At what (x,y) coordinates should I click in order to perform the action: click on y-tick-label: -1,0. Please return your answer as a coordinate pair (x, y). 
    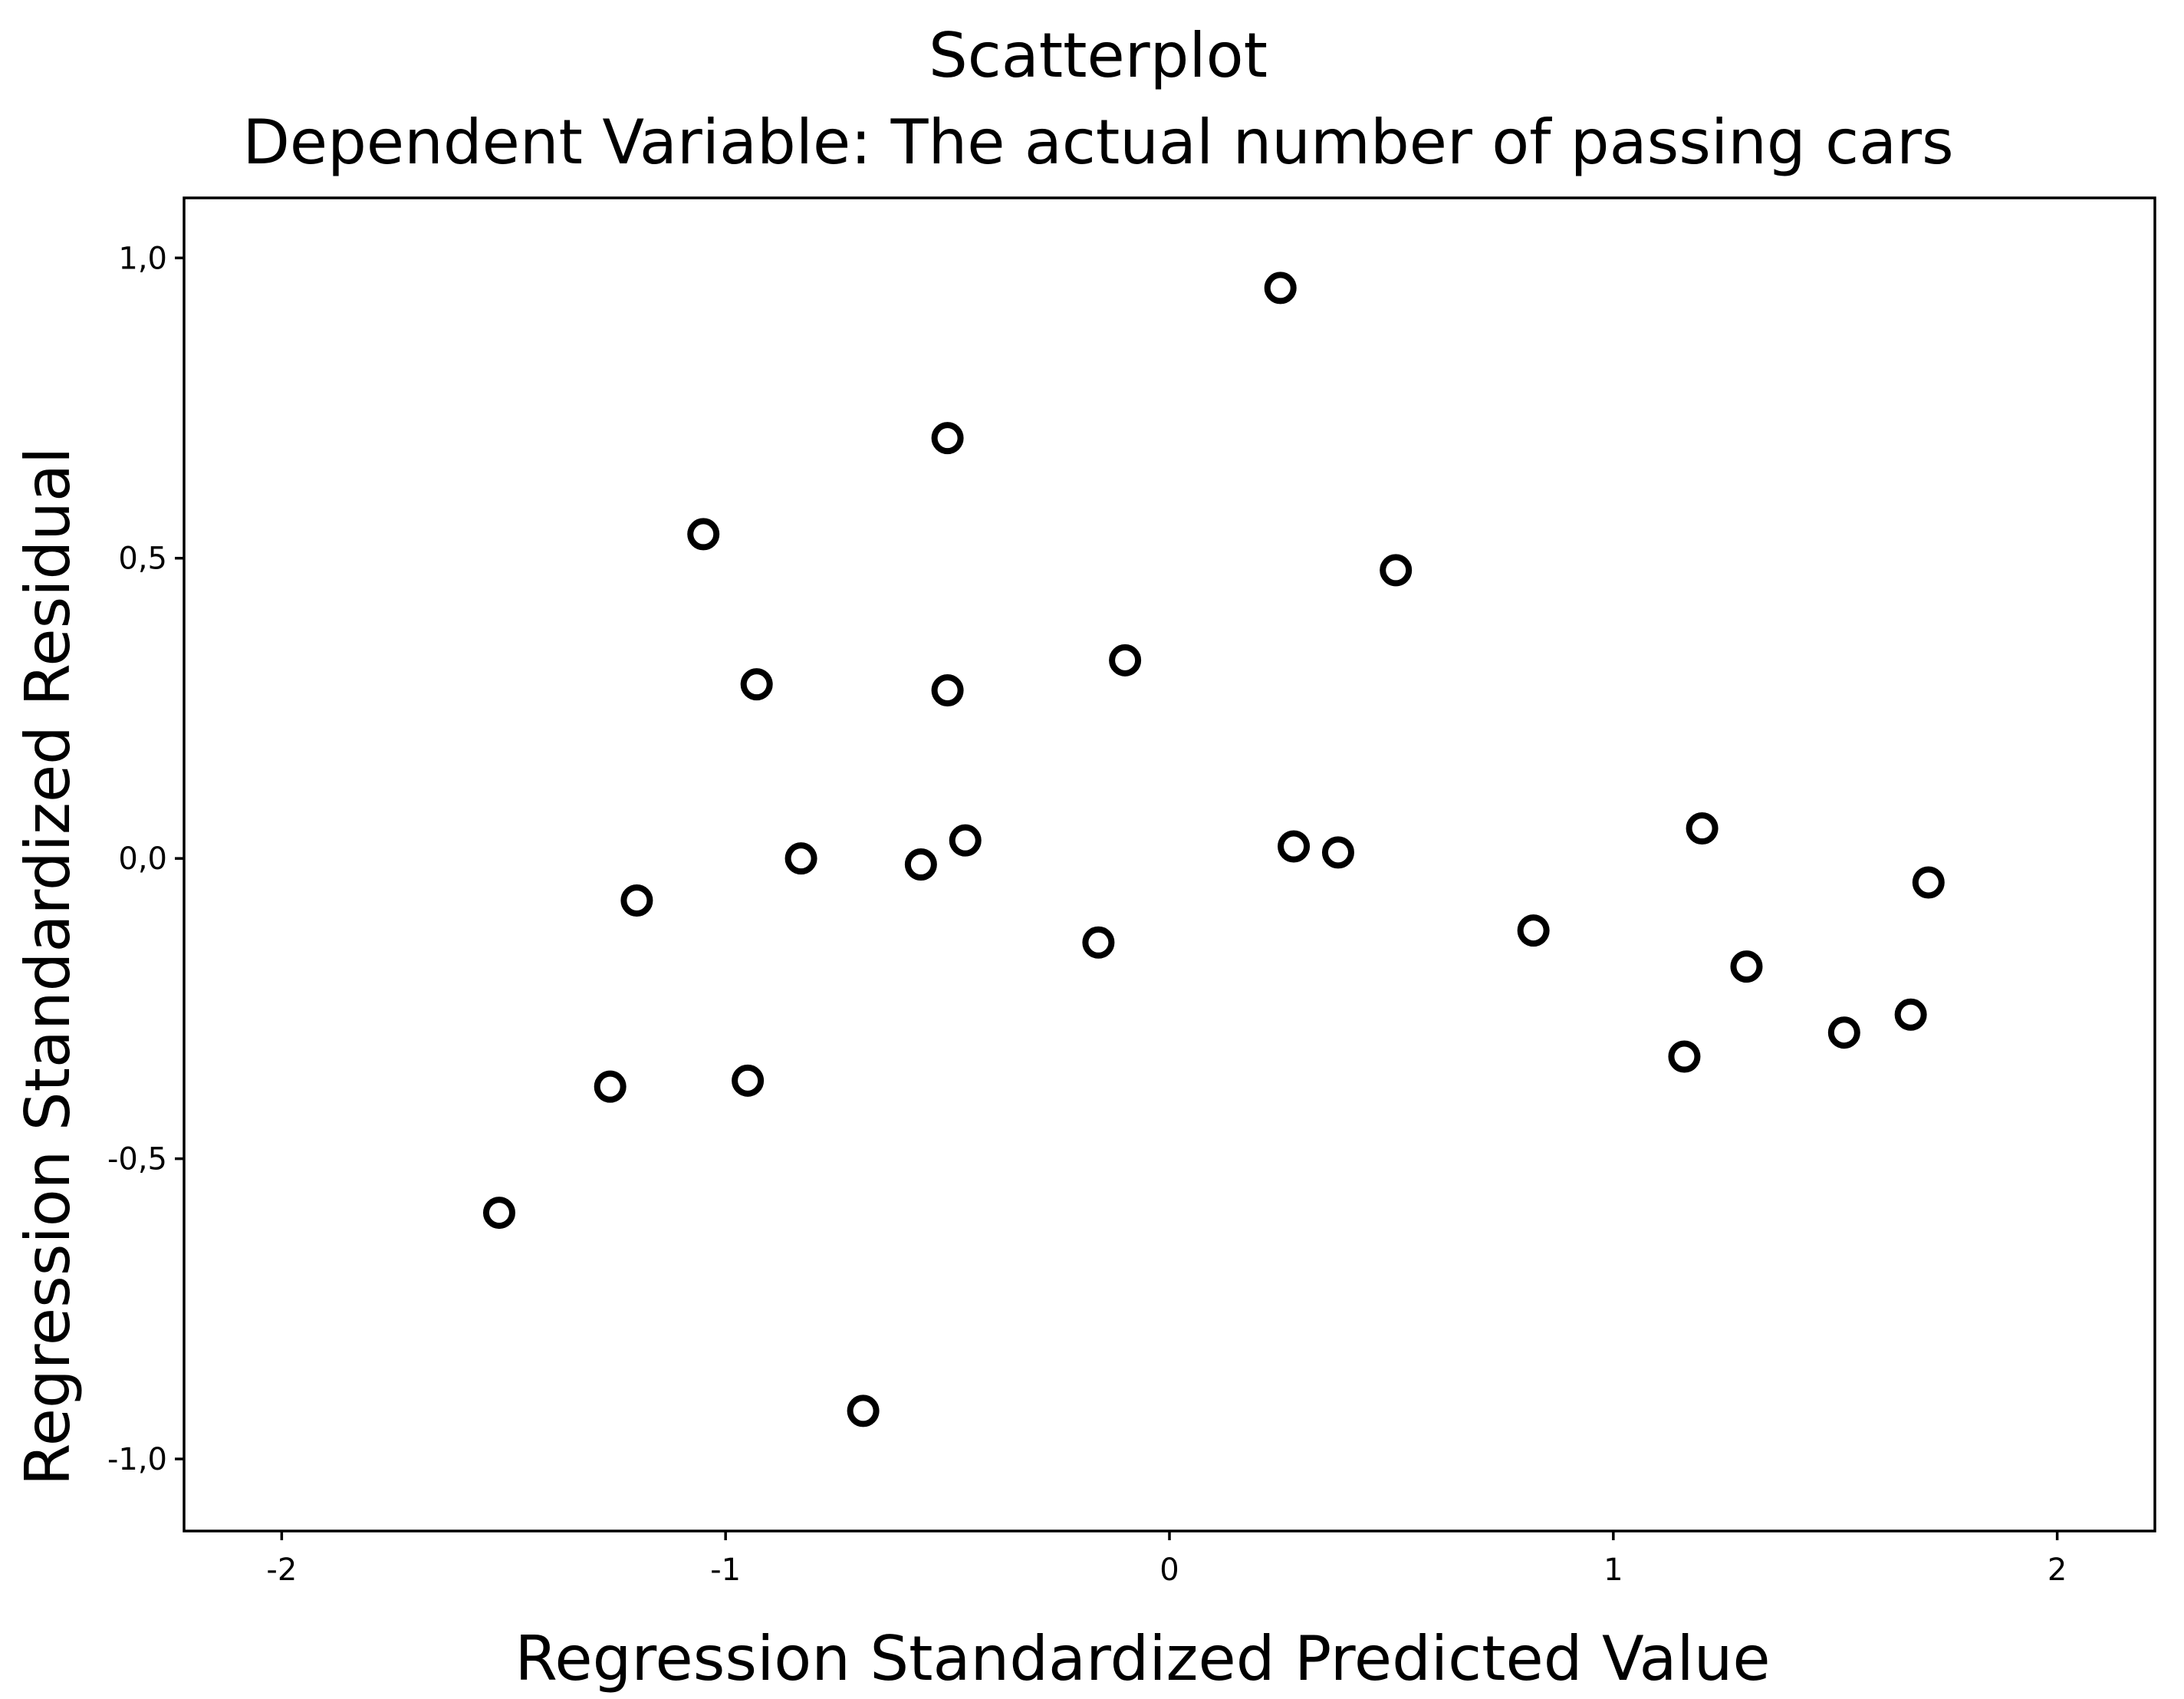
    Looking at the image, I should click on (137, 1459).